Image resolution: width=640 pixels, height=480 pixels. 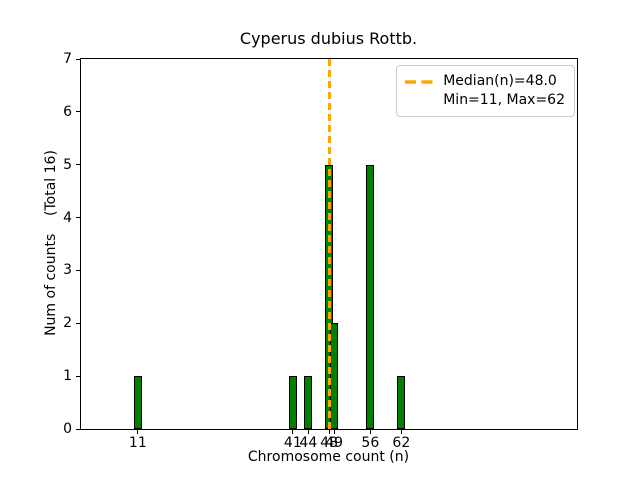 I want to click on legend-label-minmax: Min=11, Max=62, so click(x=504, y=100).